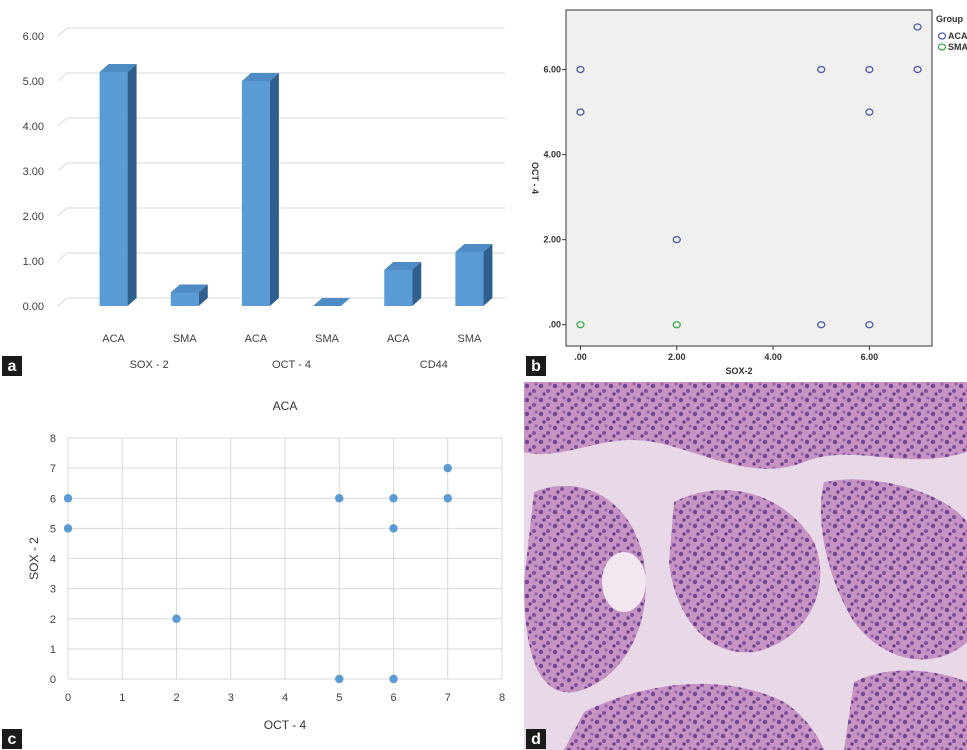 The image size is (967, 750). What do you see at coordinates (554, 325) in the screenshot?
I see `y-tick-label: .00` at bounding box center [554, 325].